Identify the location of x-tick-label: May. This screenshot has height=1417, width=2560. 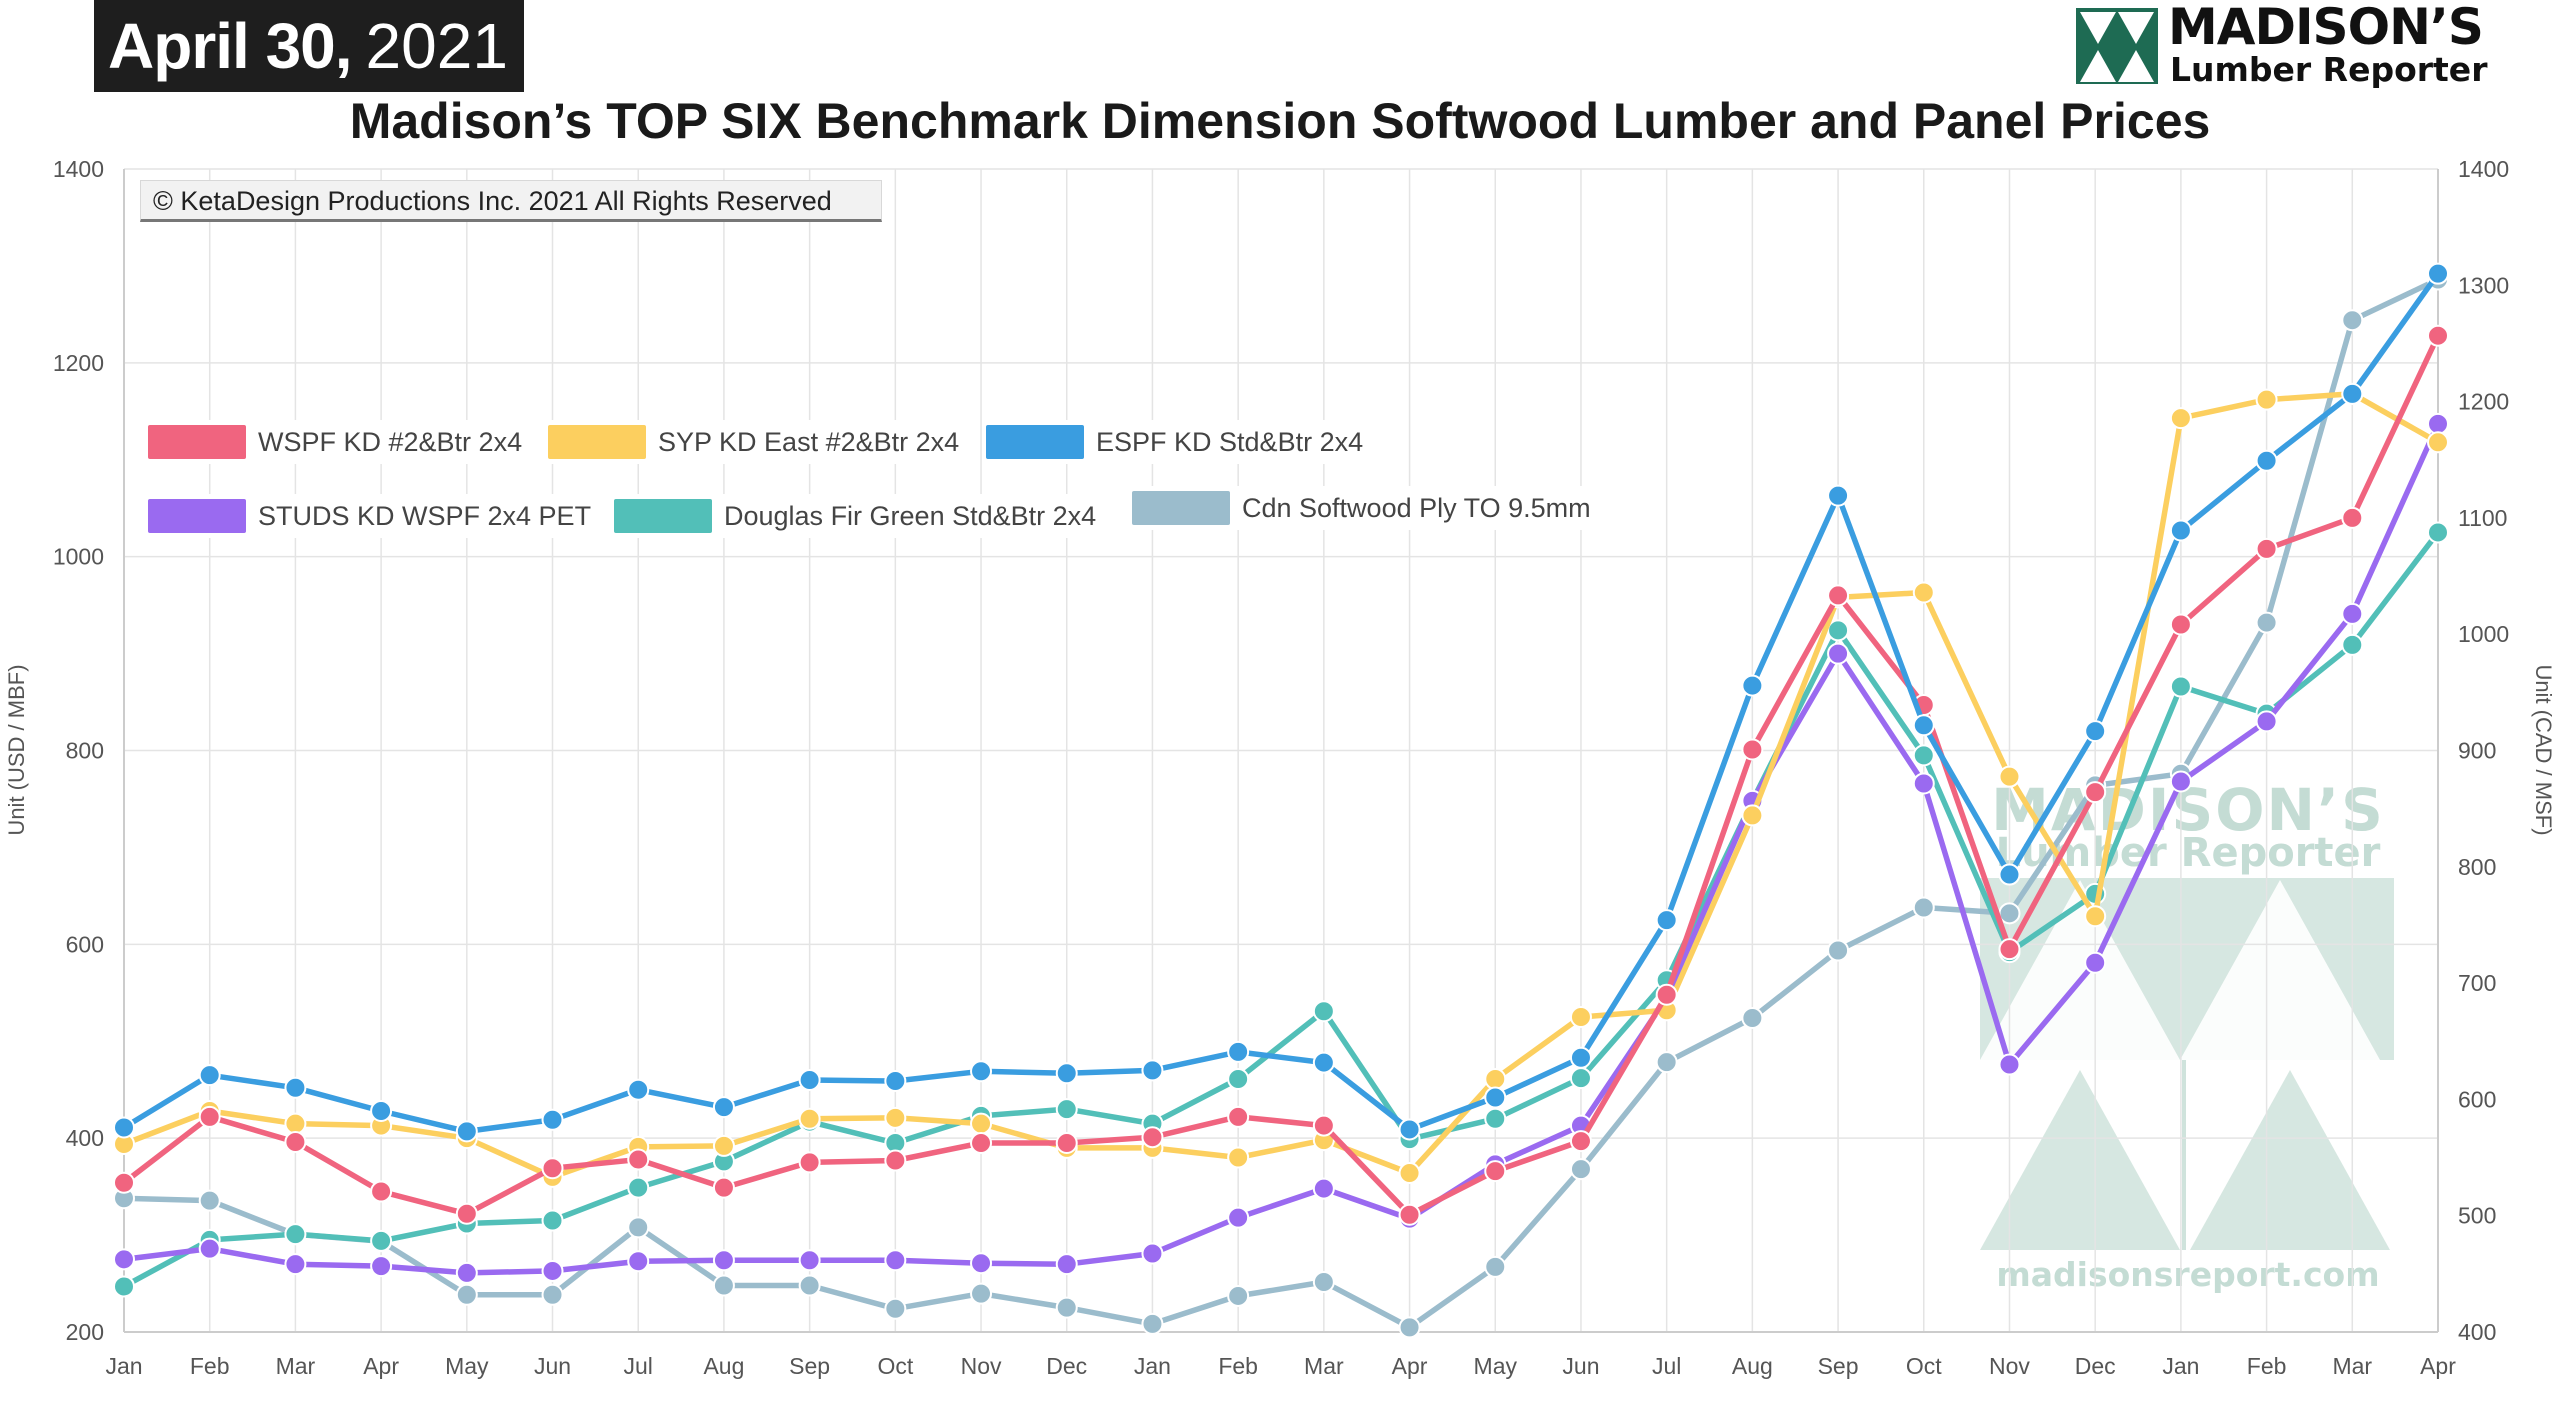
(467, 1366).